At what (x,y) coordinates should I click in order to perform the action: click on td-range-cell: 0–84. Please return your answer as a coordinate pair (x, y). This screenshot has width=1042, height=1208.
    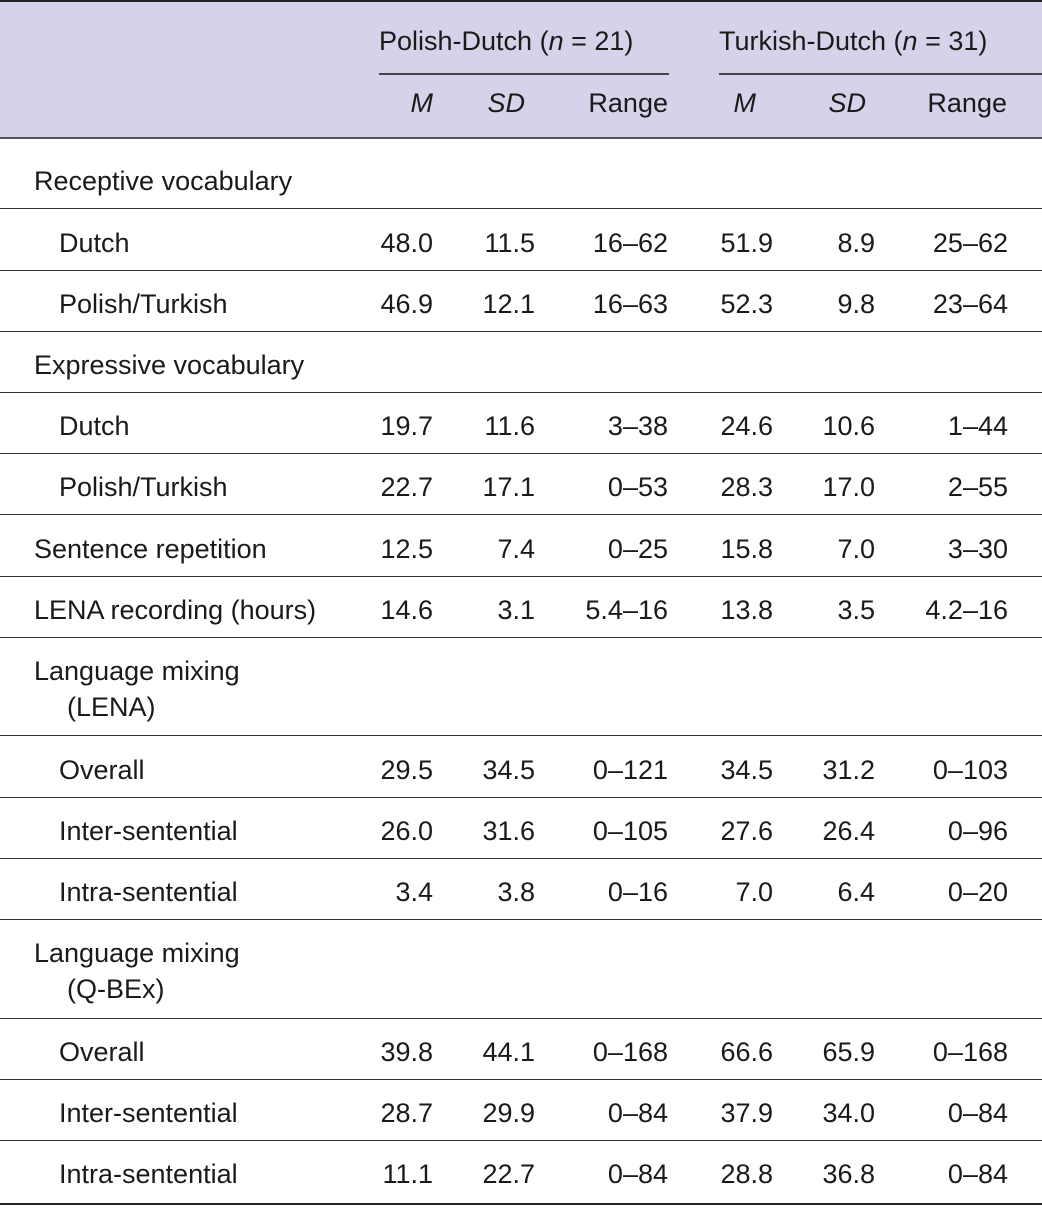
    Looking at the image, I should click on (977, 1113).